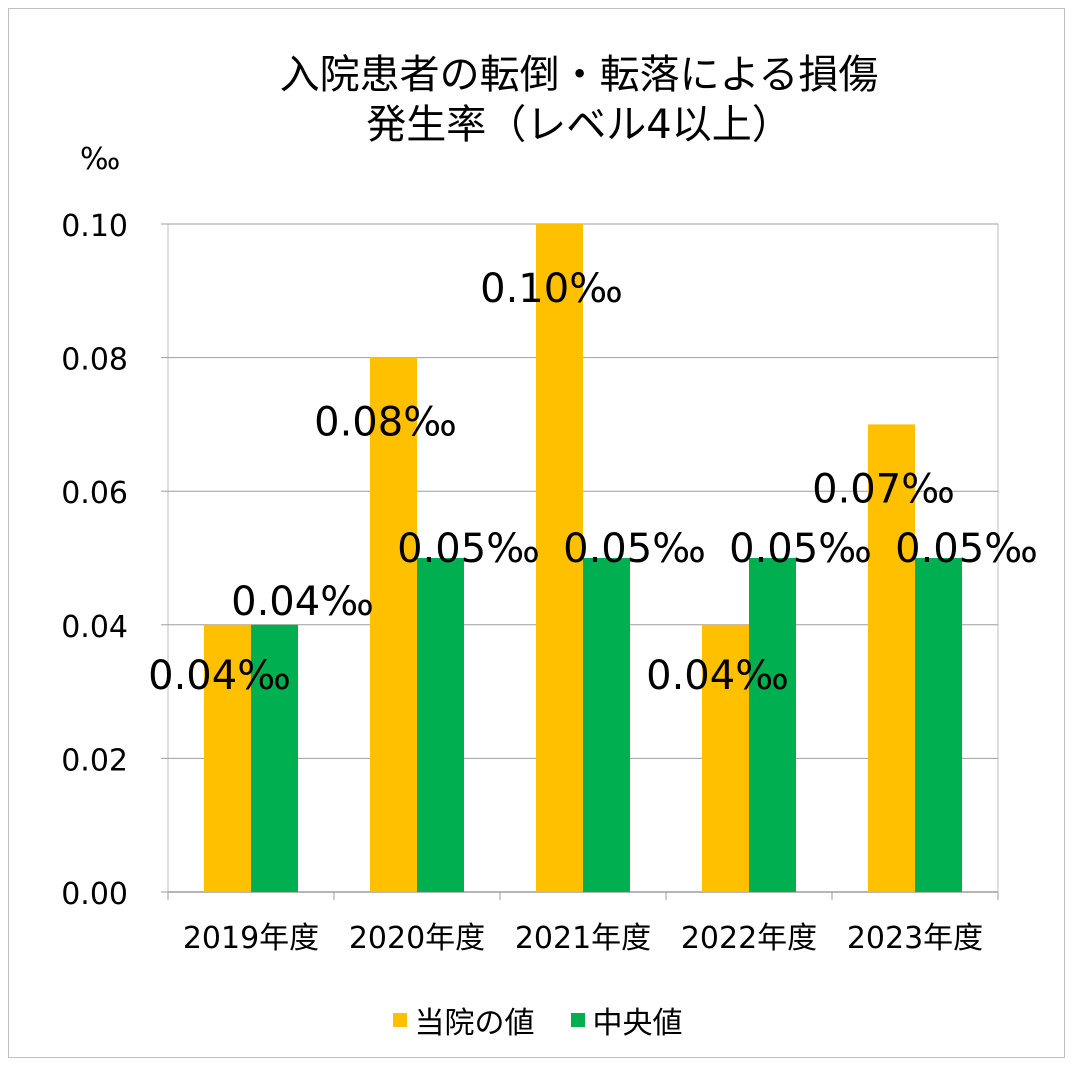  Describe the element at coordinates (583, 938) in the screenshot. I see `x-tick-label: 2021年度` at that location.